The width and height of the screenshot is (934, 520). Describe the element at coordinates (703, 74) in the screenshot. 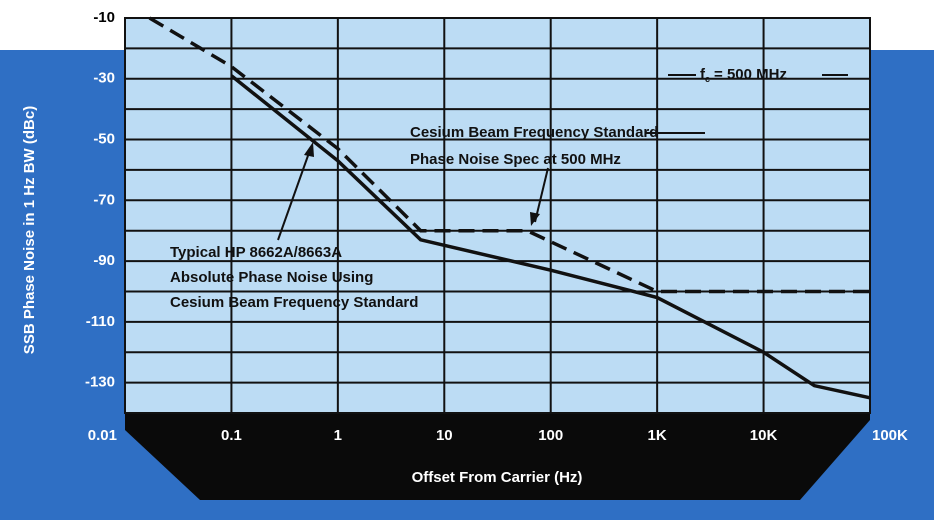

I see `annotation-part: f` at that location.